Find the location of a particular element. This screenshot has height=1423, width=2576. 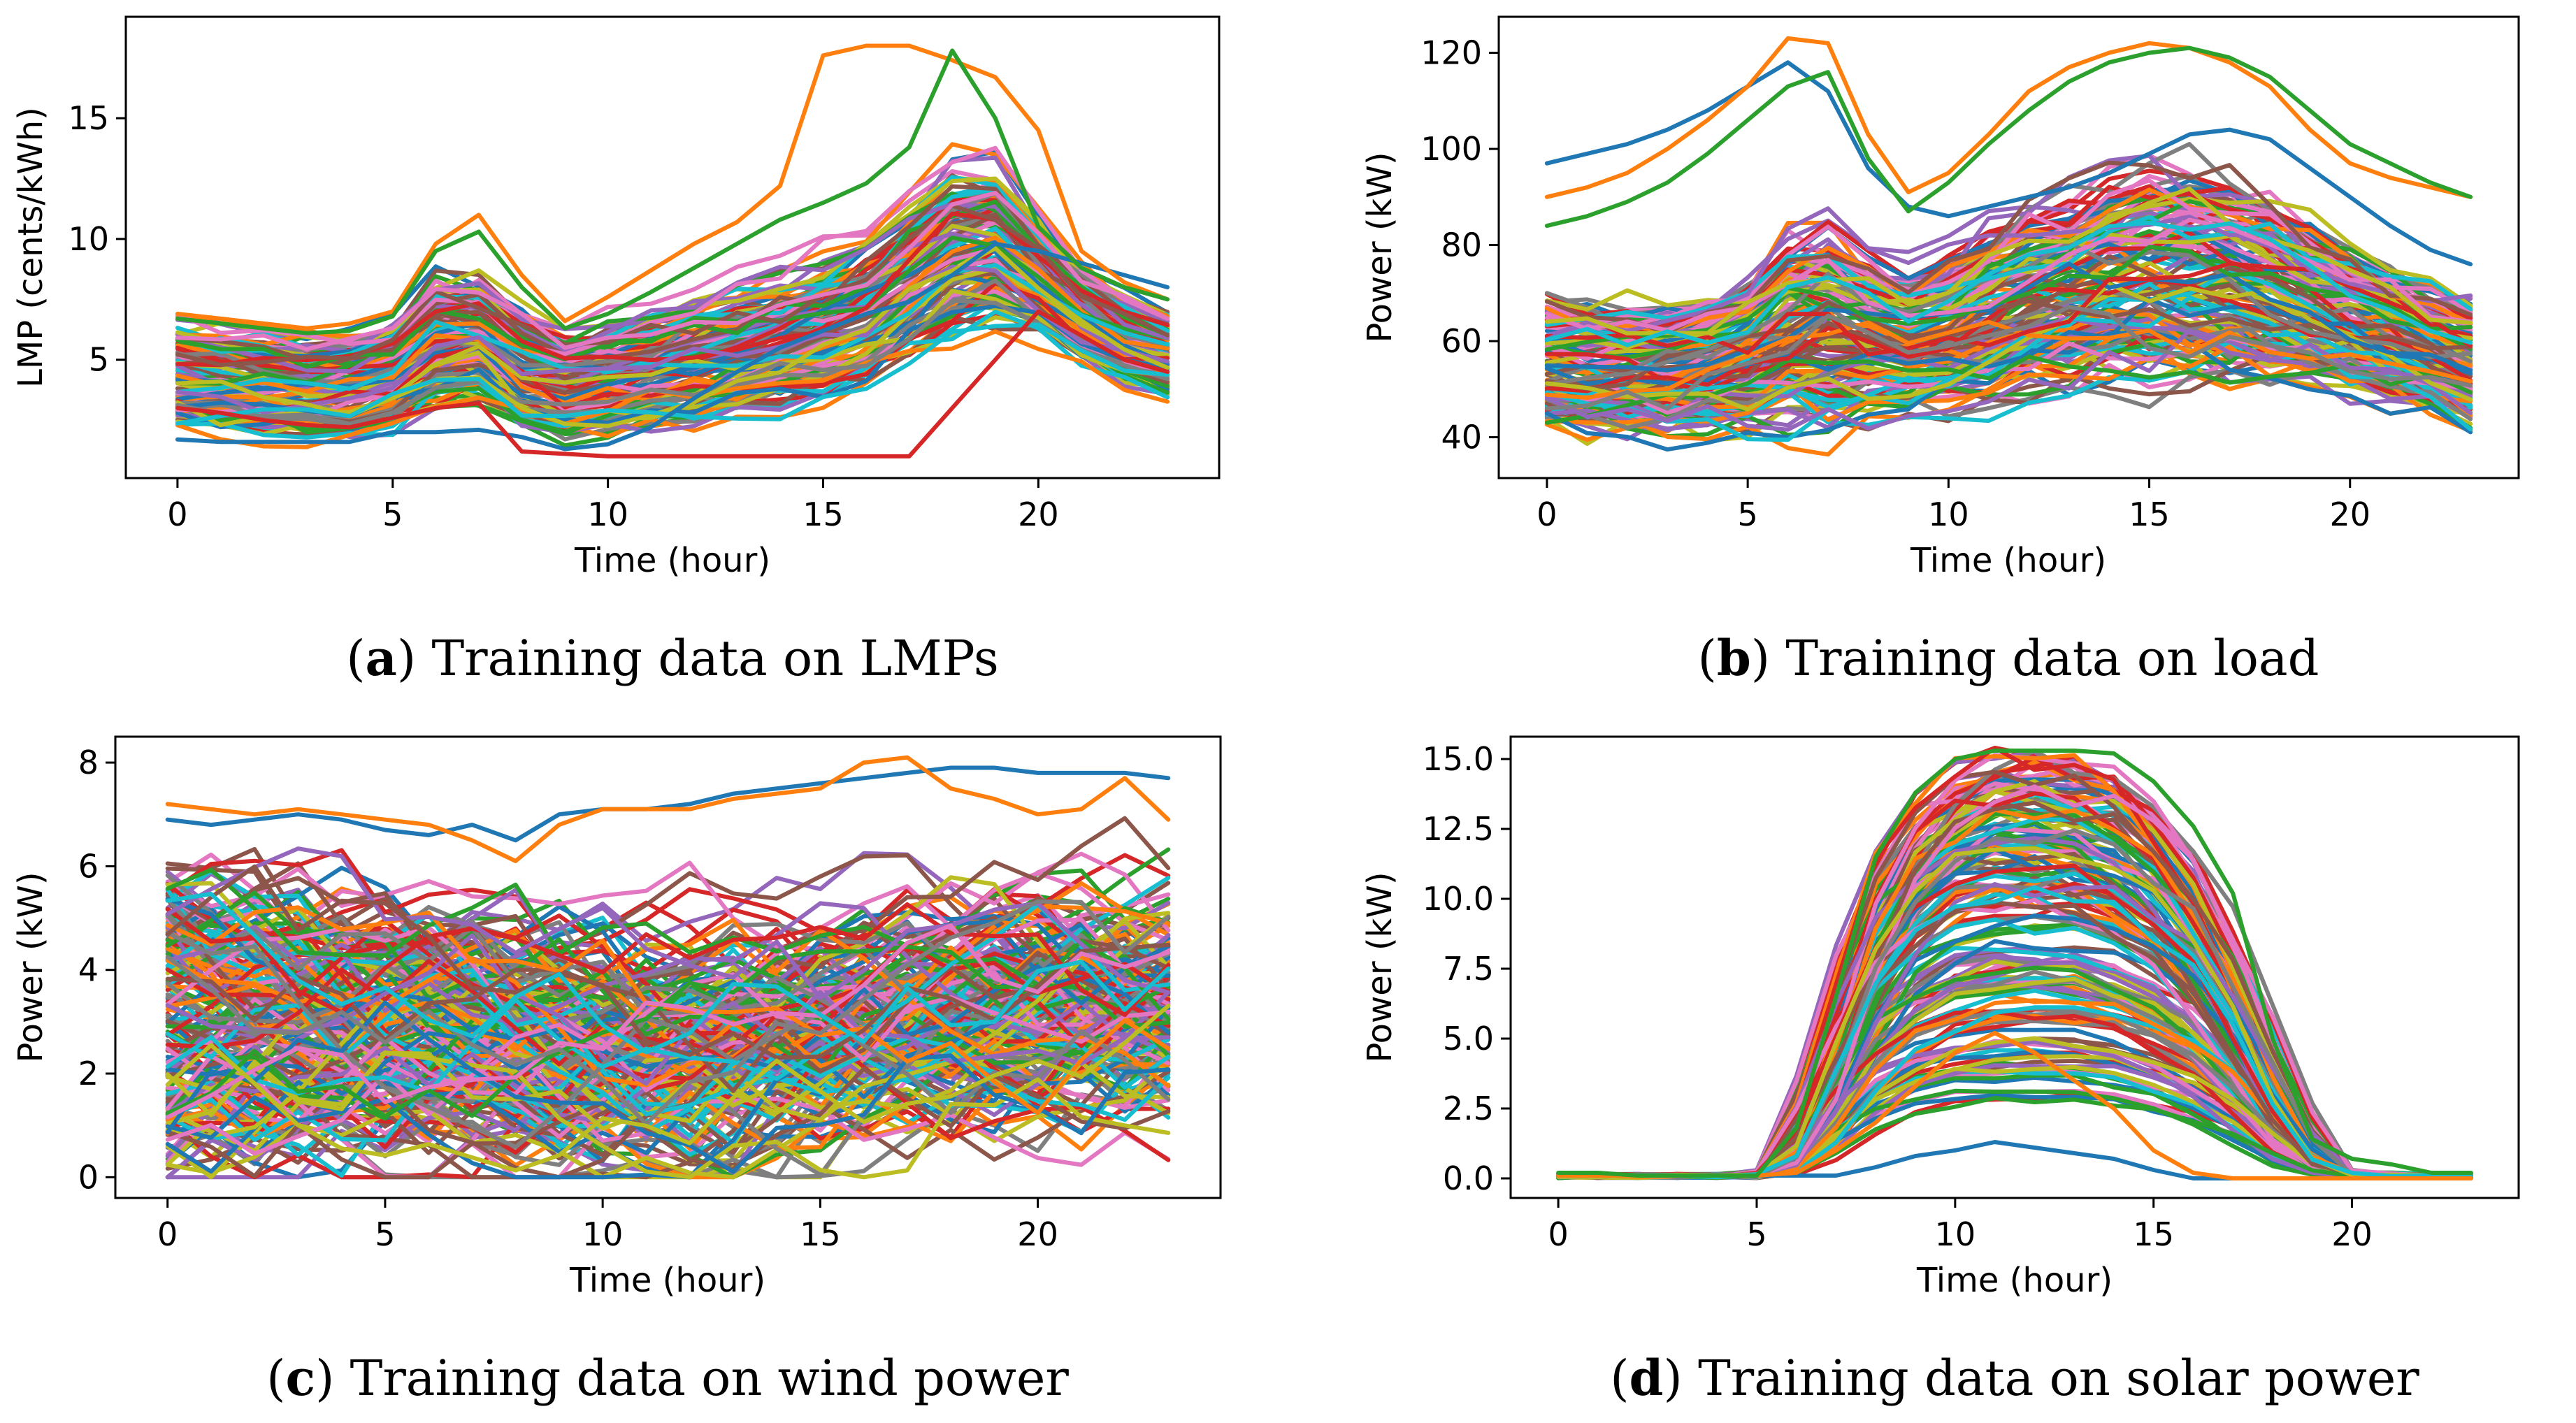

lmp-x-tick-label: 20 is located at coordinates (1038, 514).